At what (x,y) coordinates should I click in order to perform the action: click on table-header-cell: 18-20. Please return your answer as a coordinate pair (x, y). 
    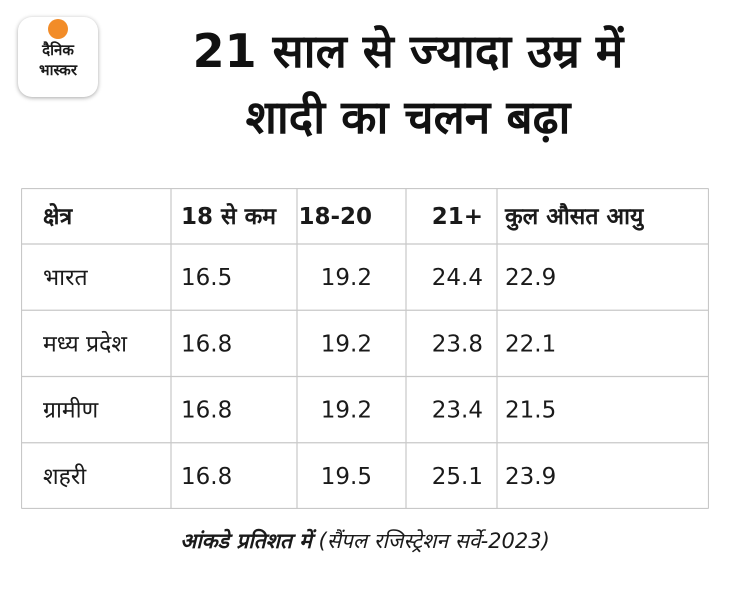
    Looking at the image, I should click on (335, 217).